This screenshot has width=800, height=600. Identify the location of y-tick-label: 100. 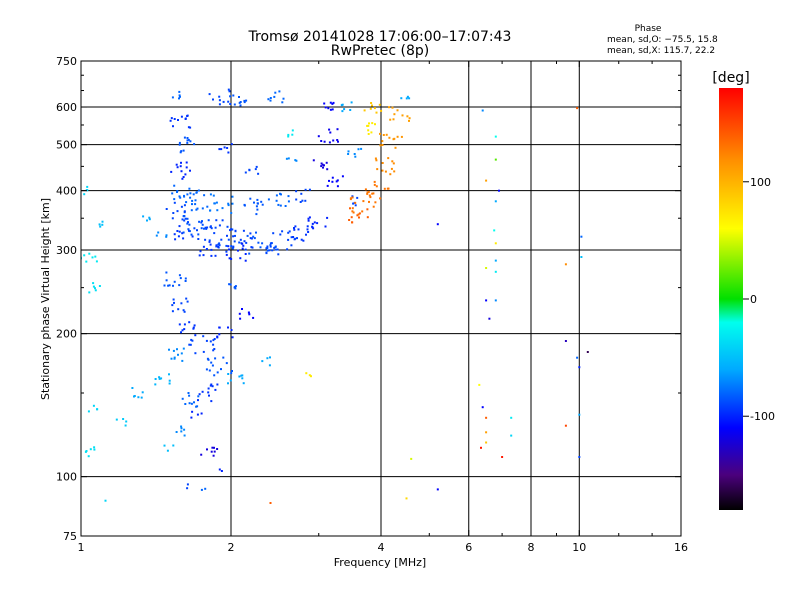
(66, 477).